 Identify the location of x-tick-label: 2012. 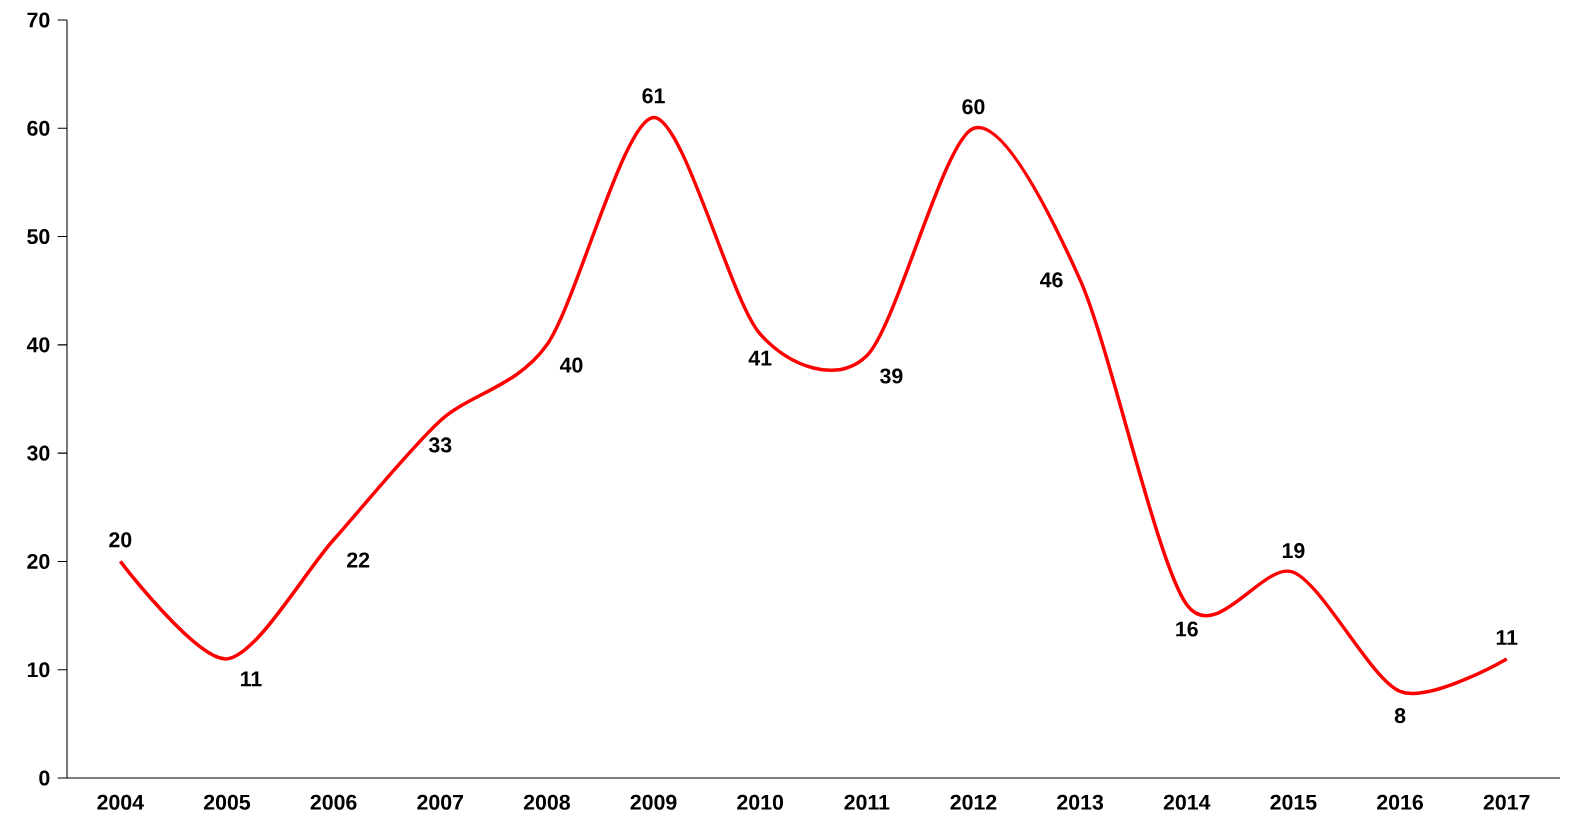
(973, 802).